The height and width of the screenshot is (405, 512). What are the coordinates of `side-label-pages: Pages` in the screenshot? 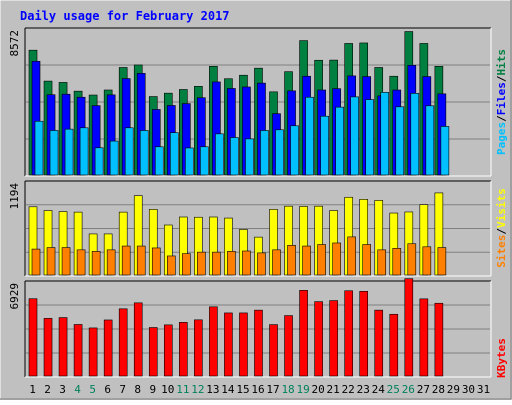 It's located at (501, 138).